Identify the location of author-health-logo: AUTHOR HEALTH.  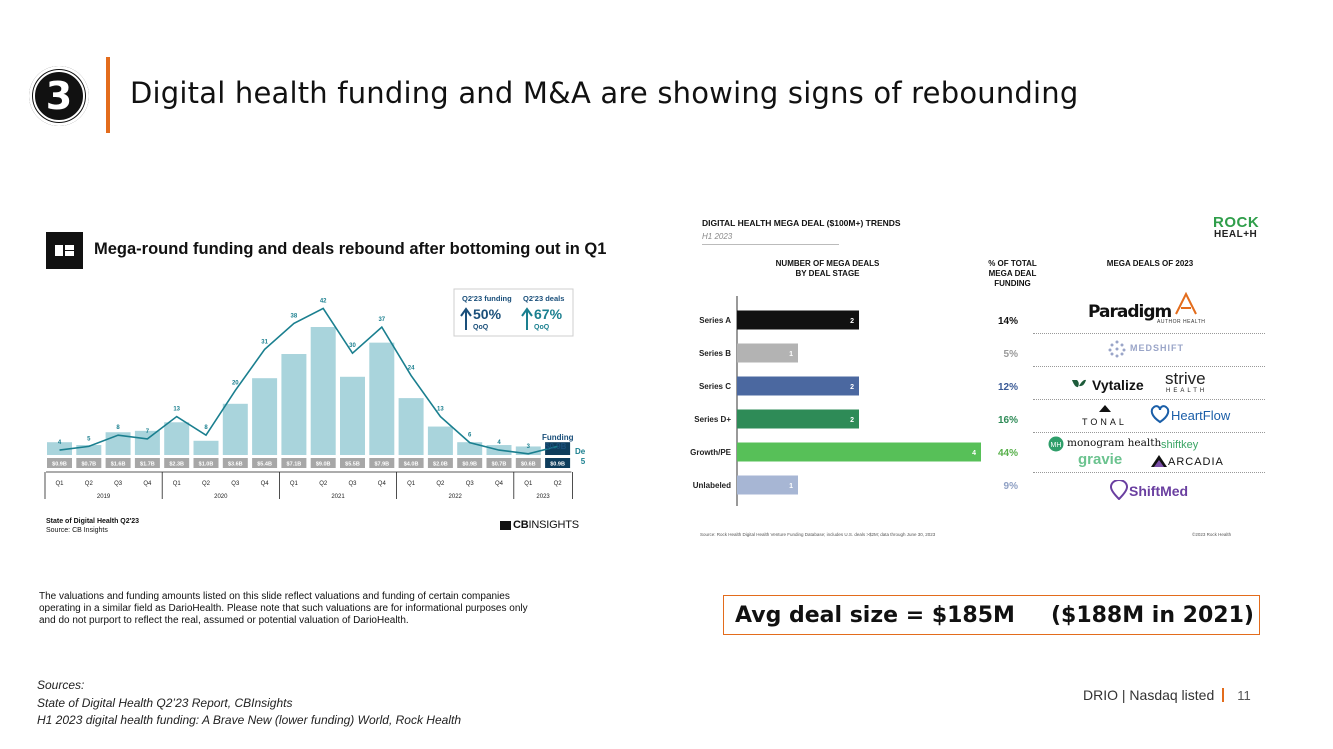
(1181, 322).